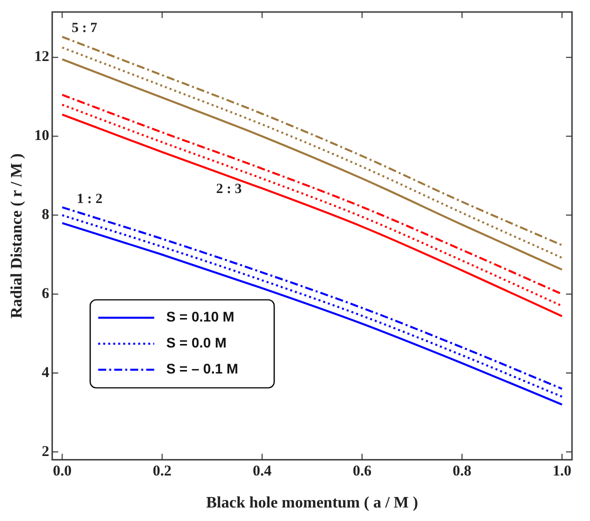 The height and width of the screenshot is (521, 590). What do you see at coordinates (162, 472) in the screenshot?
I see `x-tick-label: 0.2` at bounding box center [162, 472].